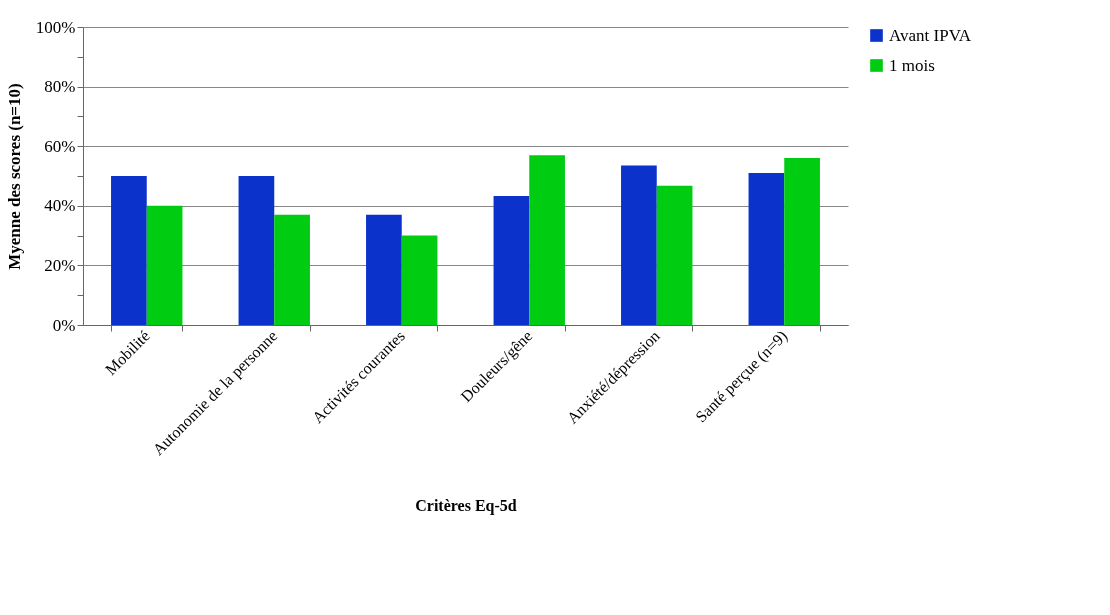 The height and width of the screenshot is (615, 1110). What do you see at coordinates (466, 506) in the screenshot?
I see `x-axis-title: Critères Eq-5d` at bounding box center [466, 506].